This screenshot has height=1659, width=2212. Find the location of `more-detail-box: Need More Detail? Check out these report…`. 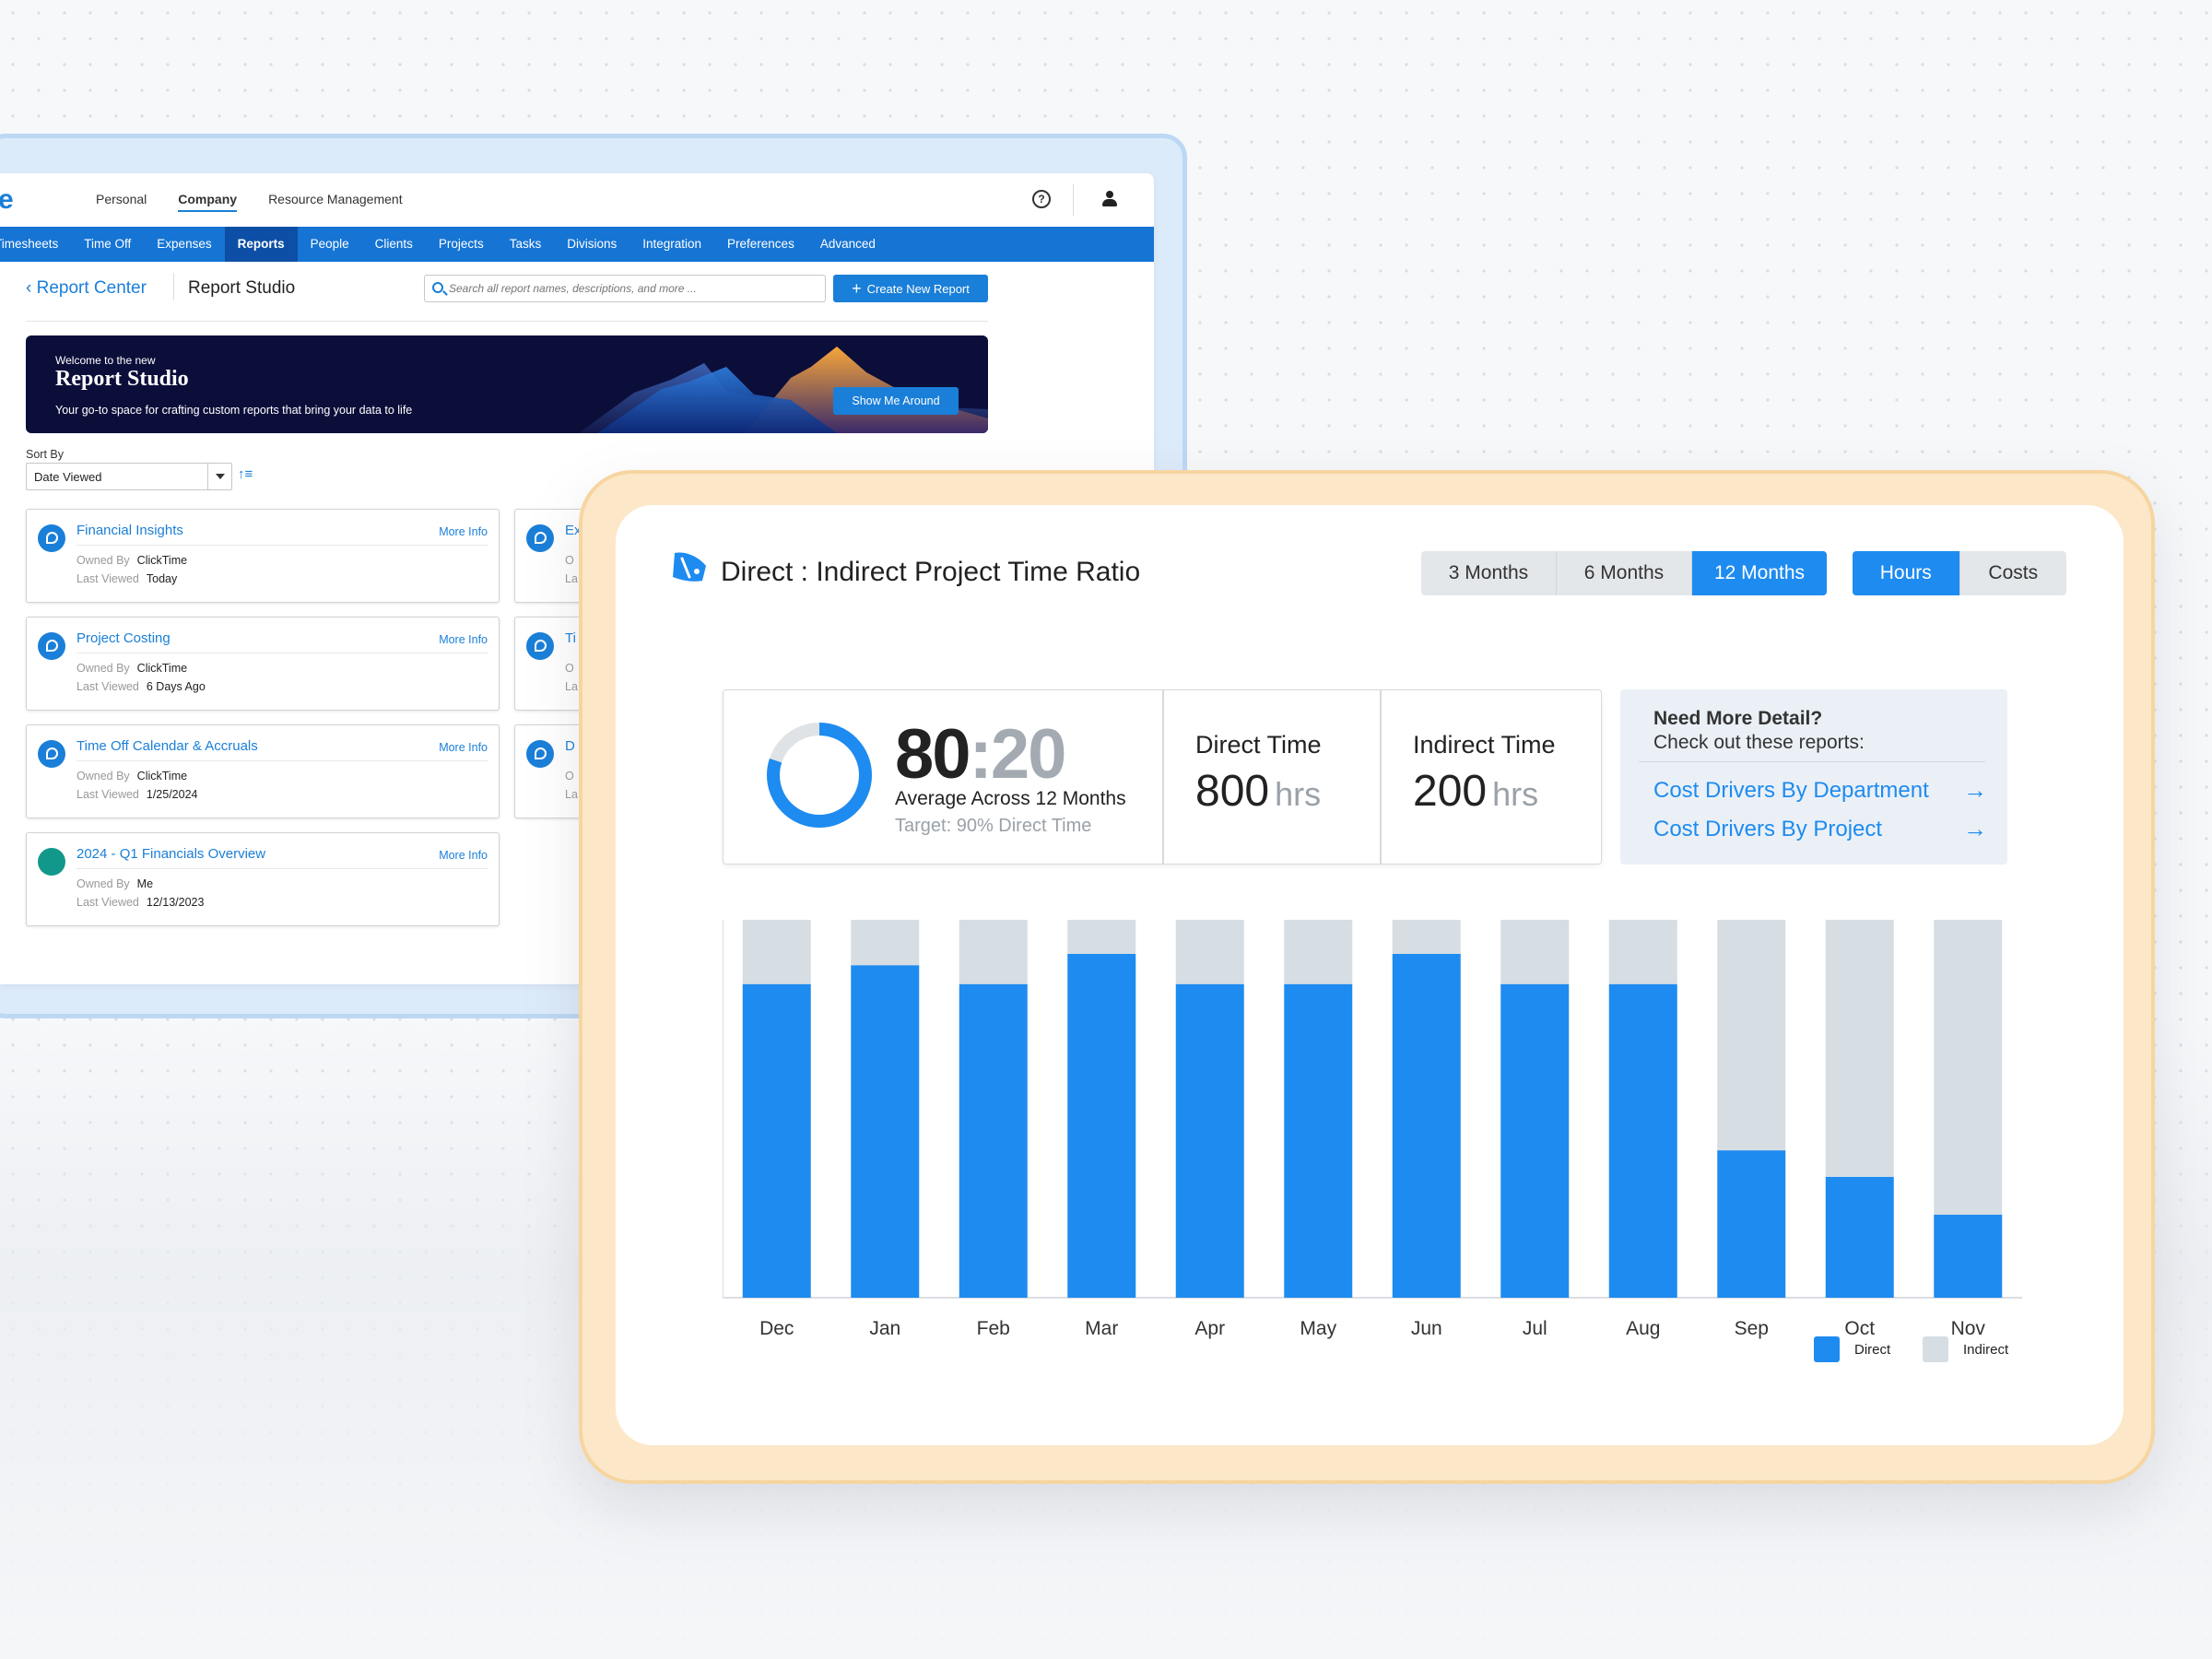

more-detail-box: Need More Detail? Check out these report… is located at coordinates (1813, 777).